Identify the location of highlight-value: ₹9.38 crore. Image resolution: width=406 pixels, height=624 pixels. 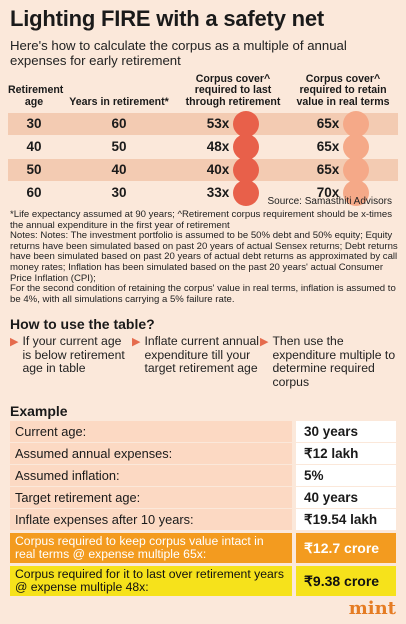
(346, 581).